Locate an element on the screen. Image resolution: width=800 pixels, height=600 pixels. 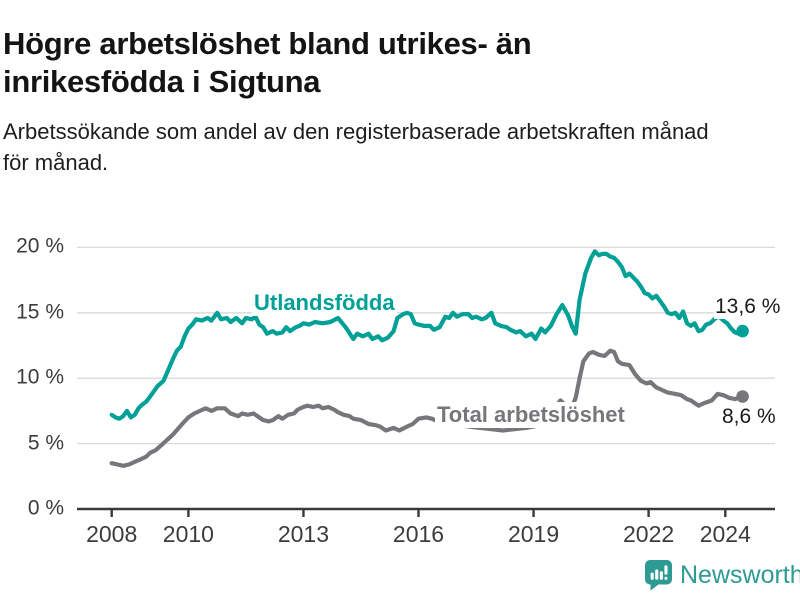
y-axis-label-10: 10 % is located at coordinates (40, 377).